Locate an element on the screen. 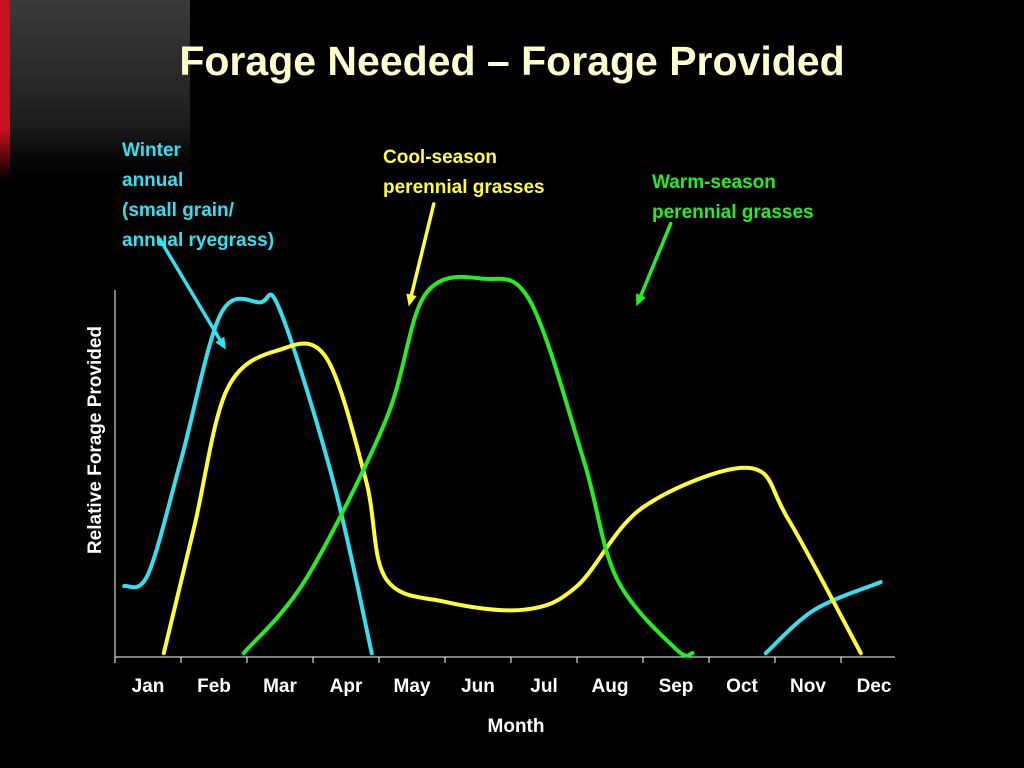 The width and height of the screenshot is (1024, 768). cool-season-arrow-shaft is located at coordinates (422, 251).